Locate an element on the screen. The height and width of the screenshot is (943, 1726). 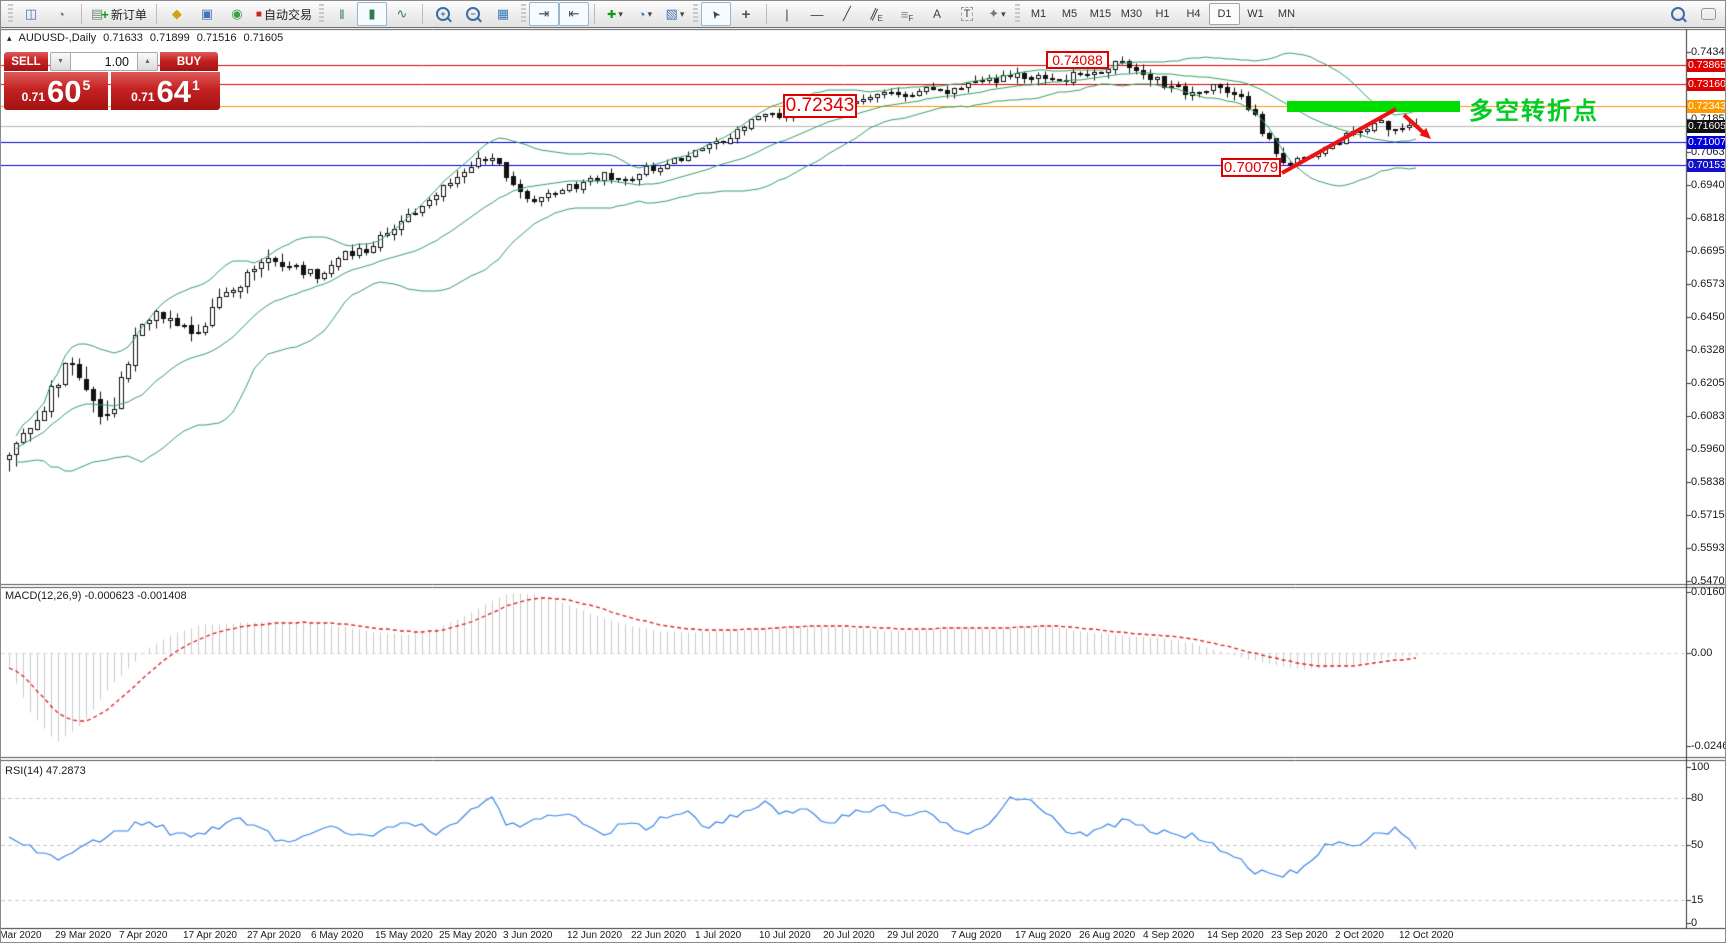
tile-windows-icon: ▦ is located at coordinates (503, 13).